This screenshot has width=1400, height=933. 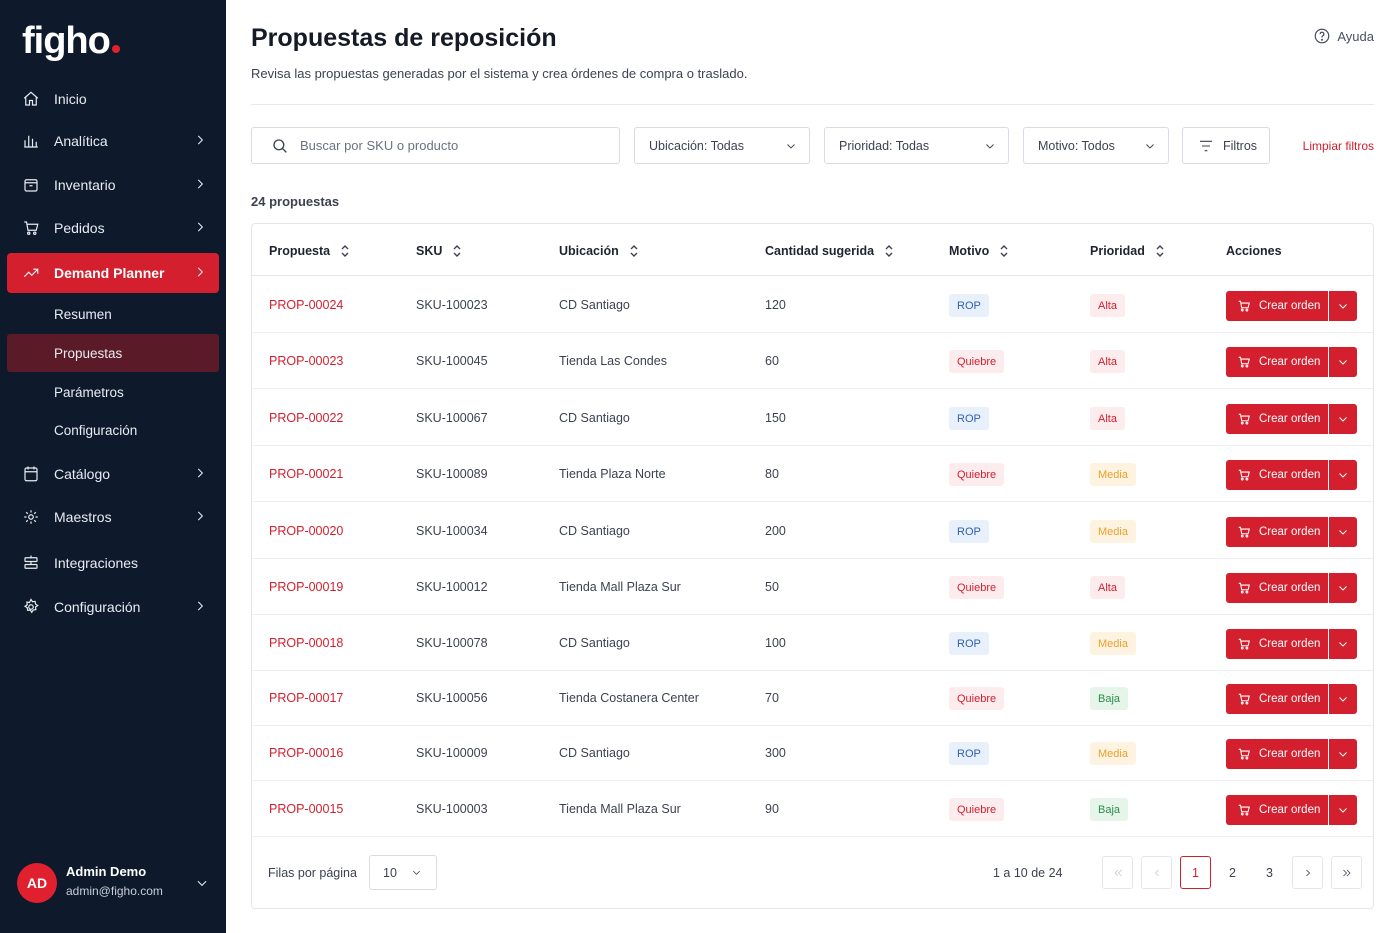 What do you see at coordinates (113, 474) in the screenshot?
I see `sidebar-item-catalogo: Catálogo` at bounding box center [113, 474].